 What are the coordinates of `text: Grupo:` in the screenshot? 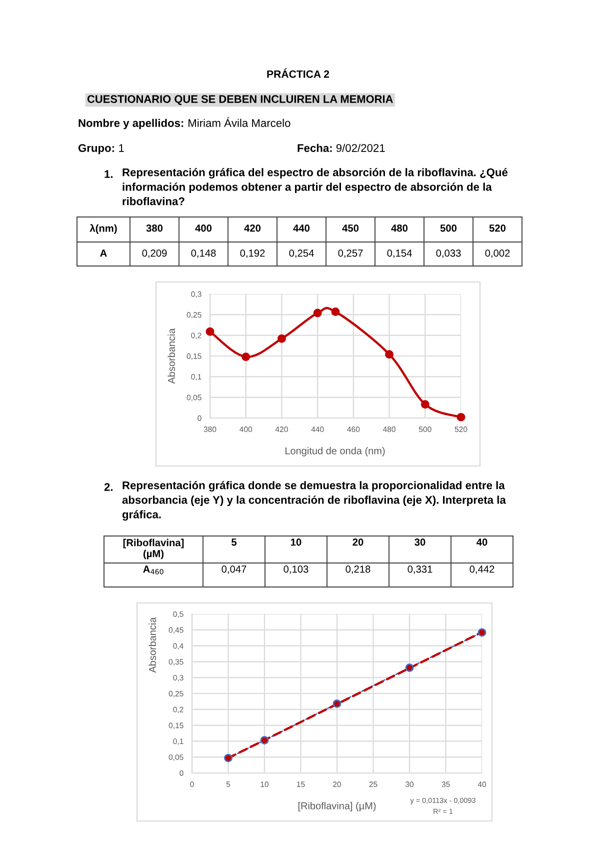 It's located at (96, 149).